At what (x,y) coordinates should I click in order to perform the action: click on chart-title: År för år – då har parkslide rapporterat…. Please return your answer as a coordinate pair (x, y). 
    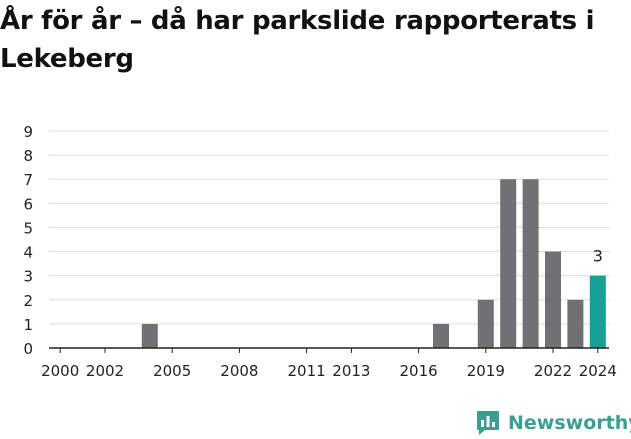
    Looking at the image, I should click on (297, 40).